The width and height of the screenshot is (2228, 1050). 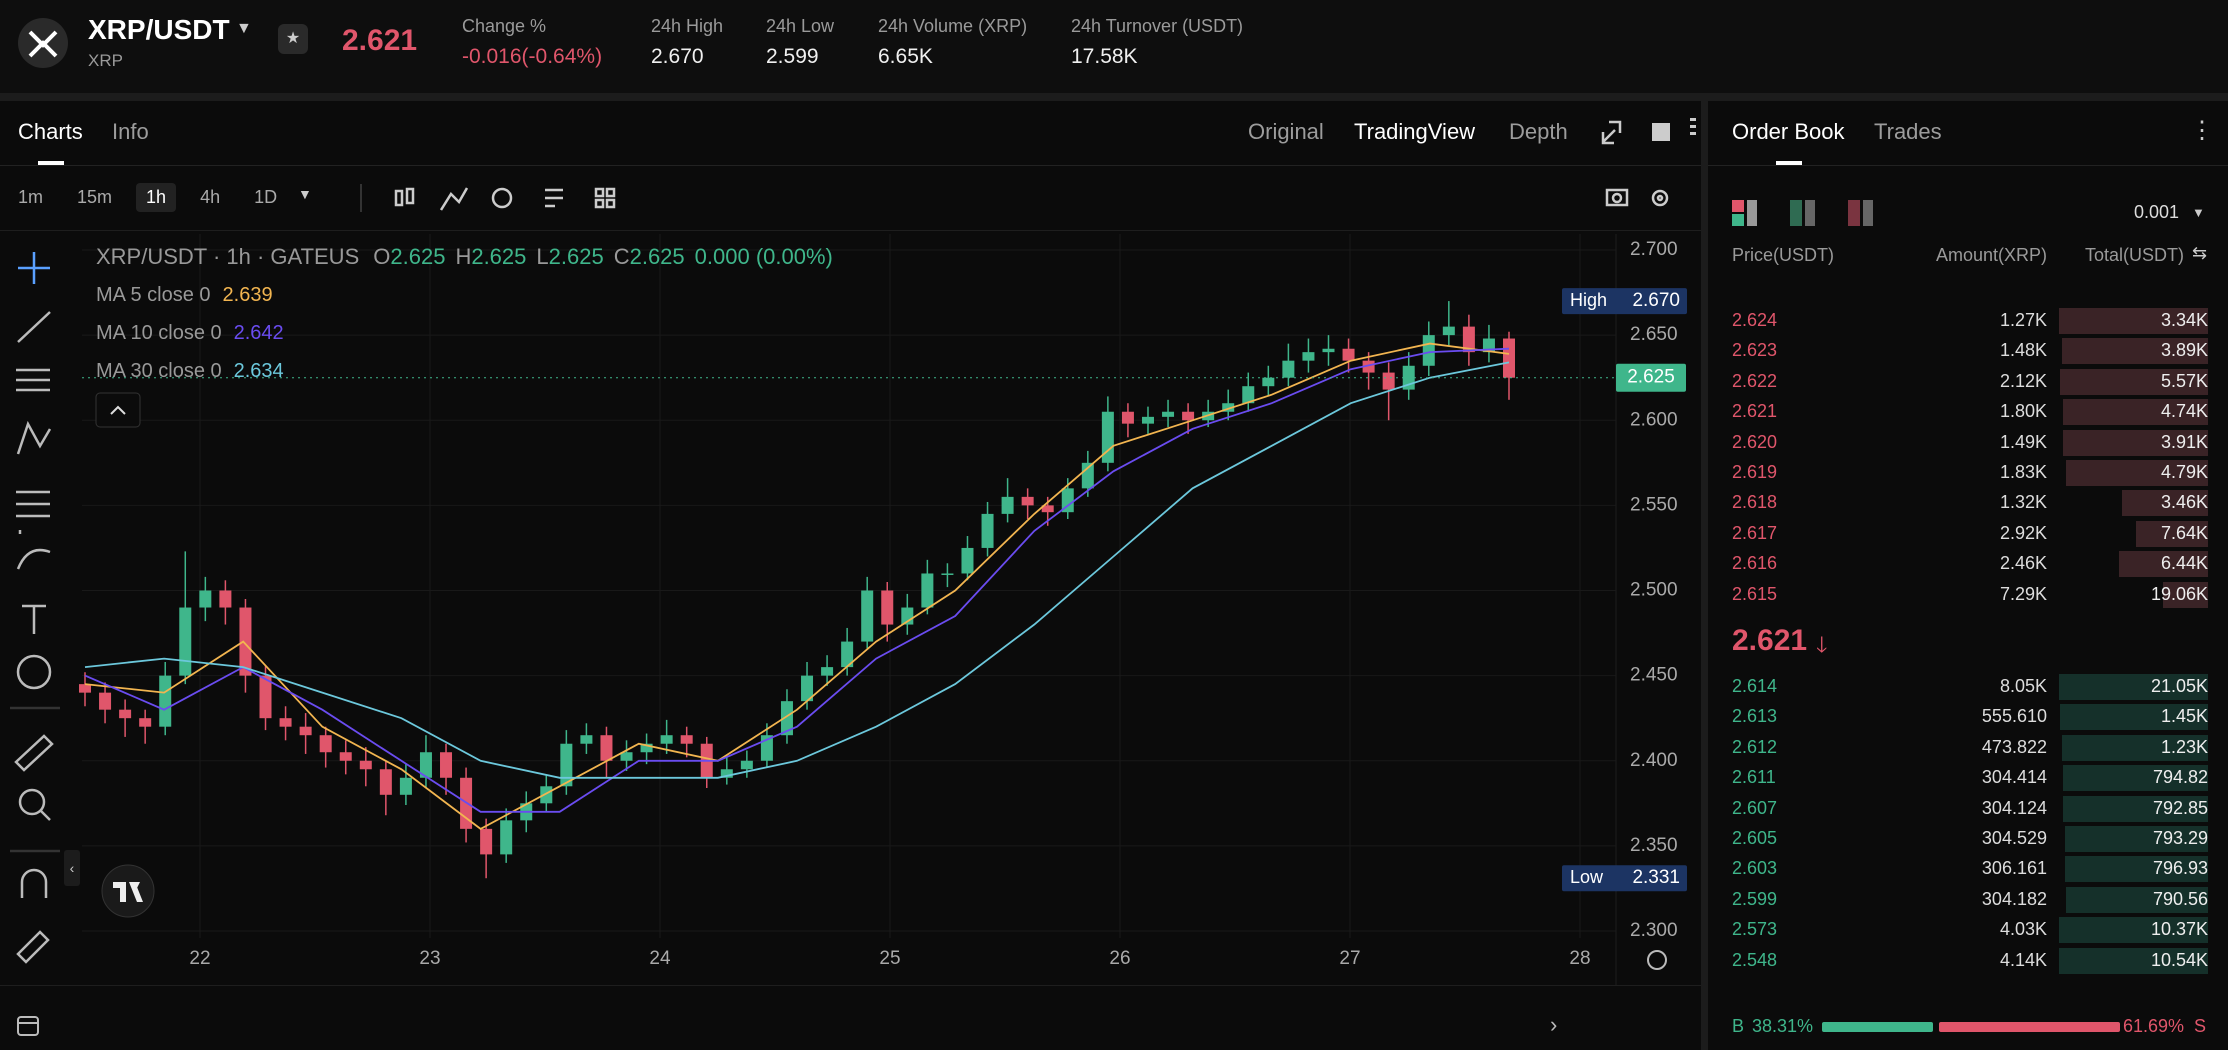 What do you see at coordinates (2014, 746) in the screenshot?
I see `amount: 473.822` at bounding box center [2014, 746].